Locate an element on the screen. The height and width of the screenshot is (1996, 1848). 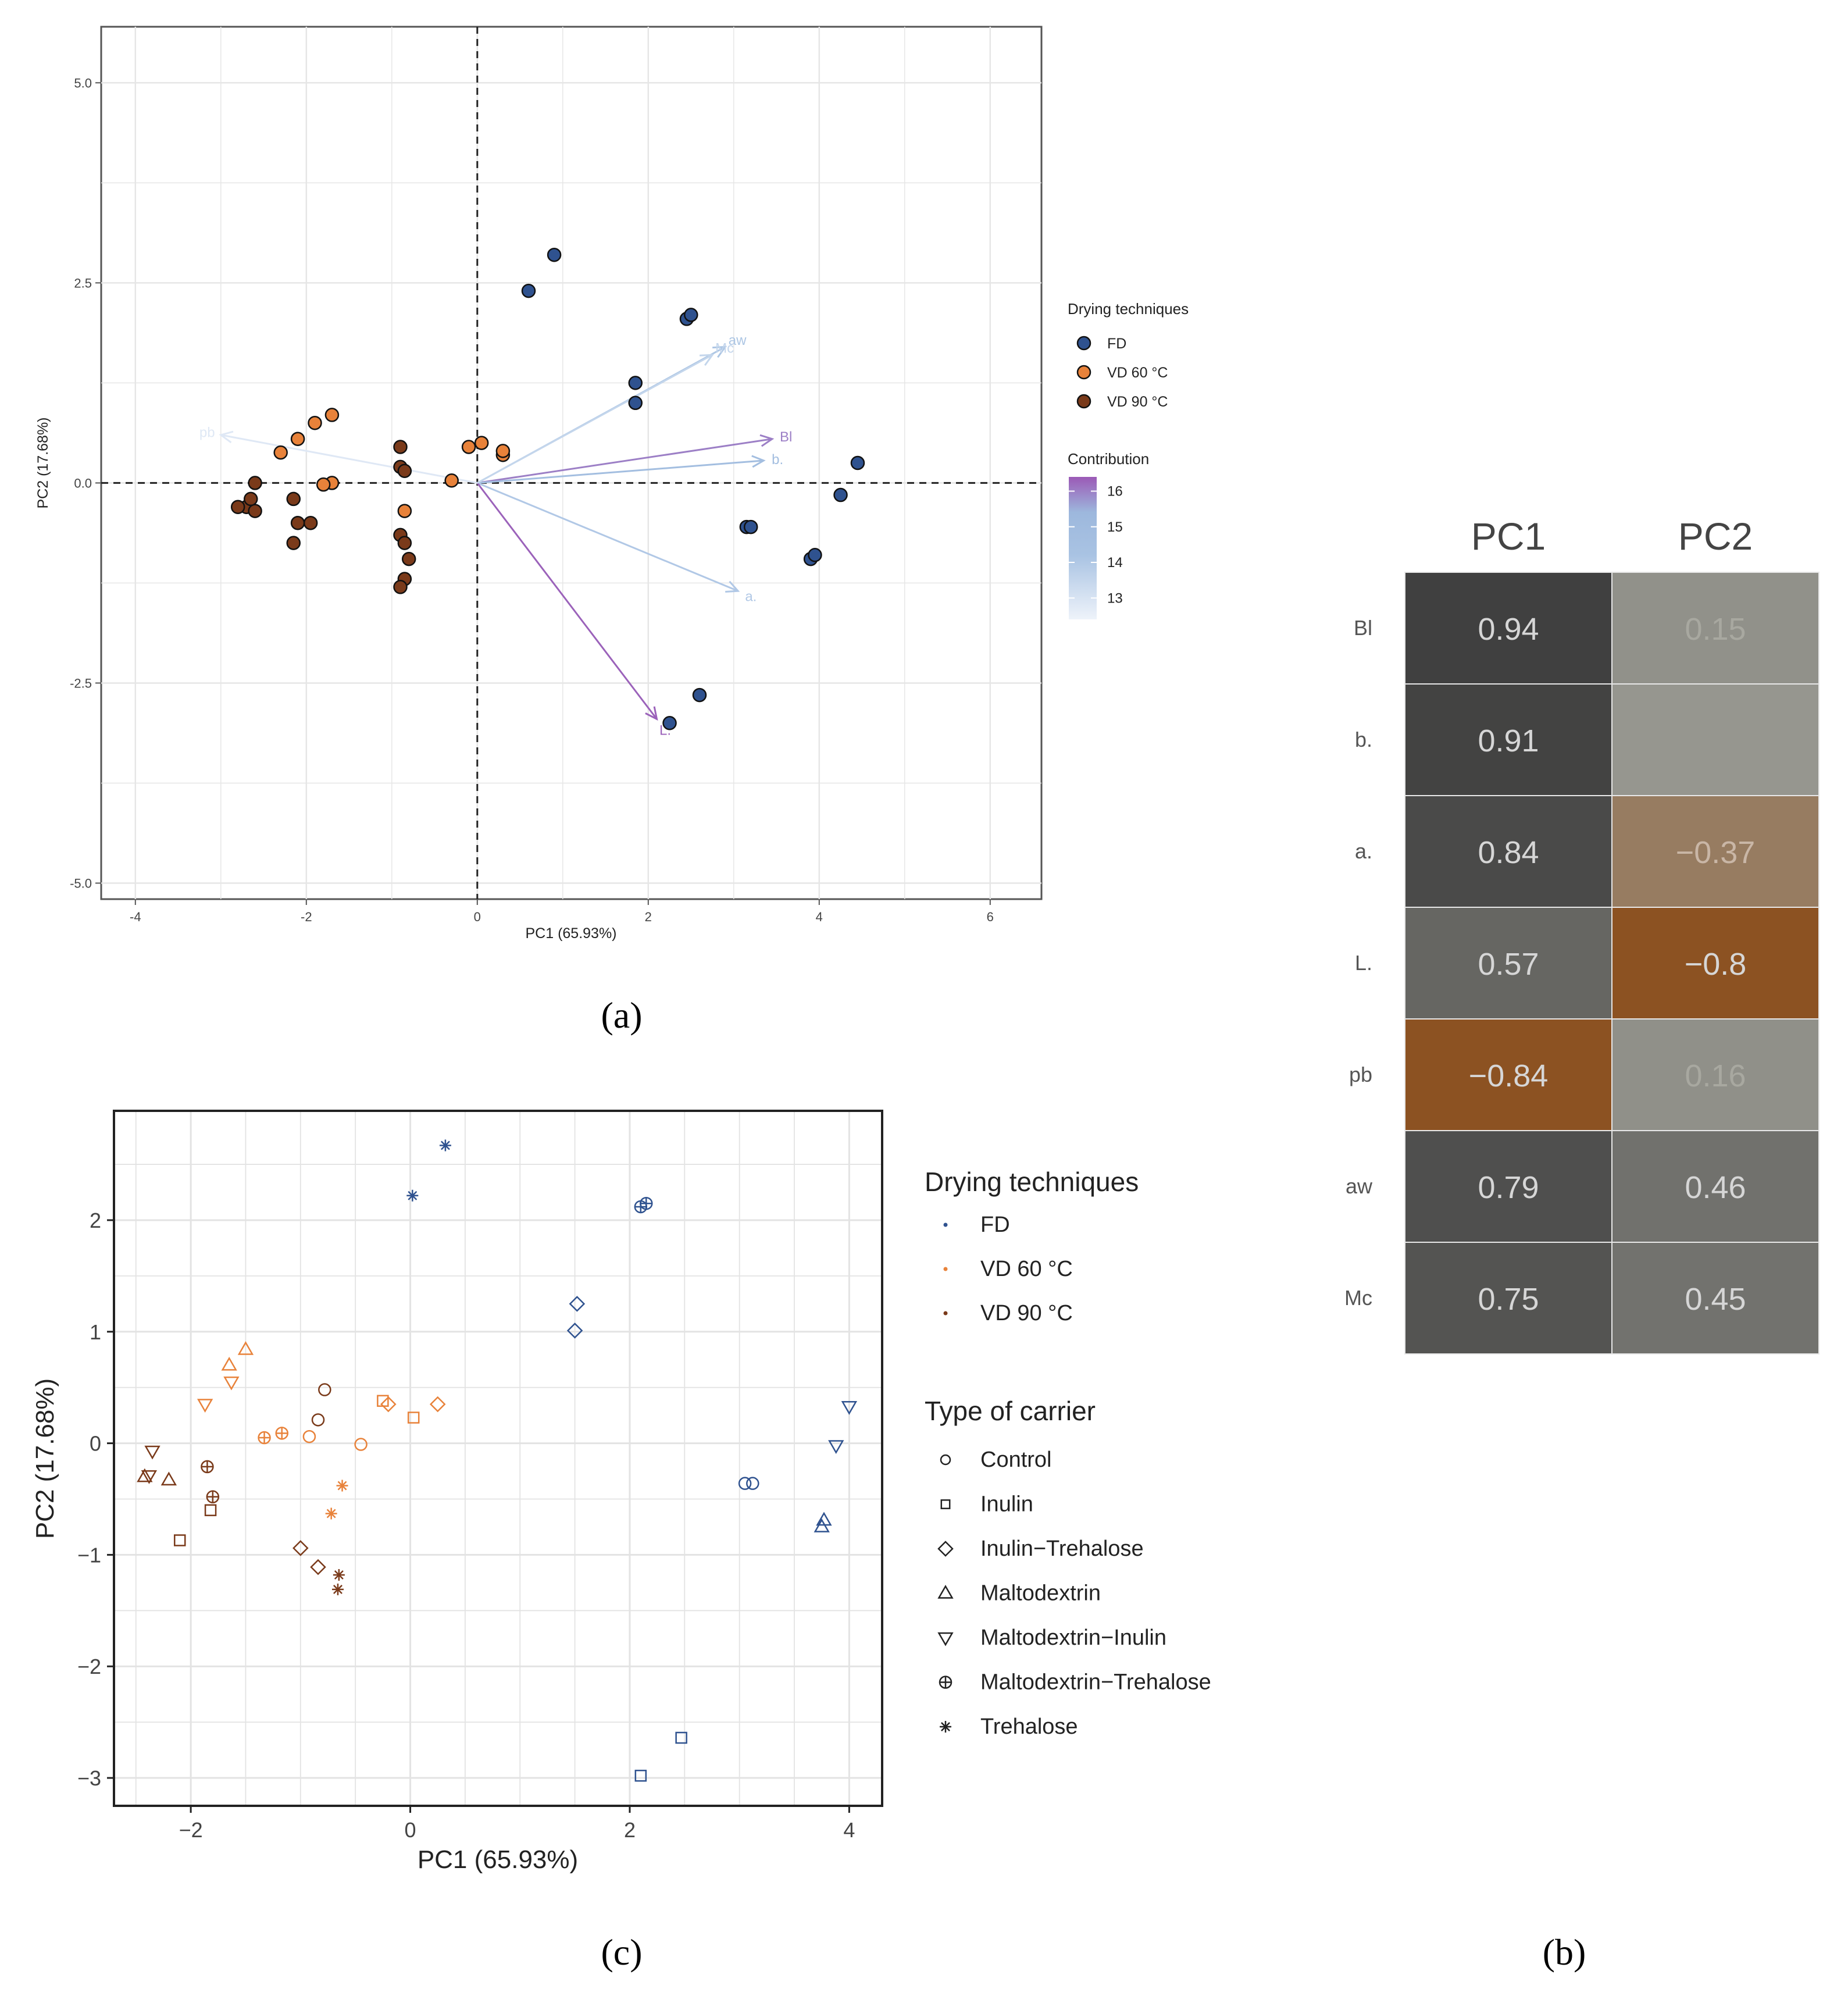
panel-c-legend-carrier-label: Maltodextrin is located at coordinates (1040, 1593).